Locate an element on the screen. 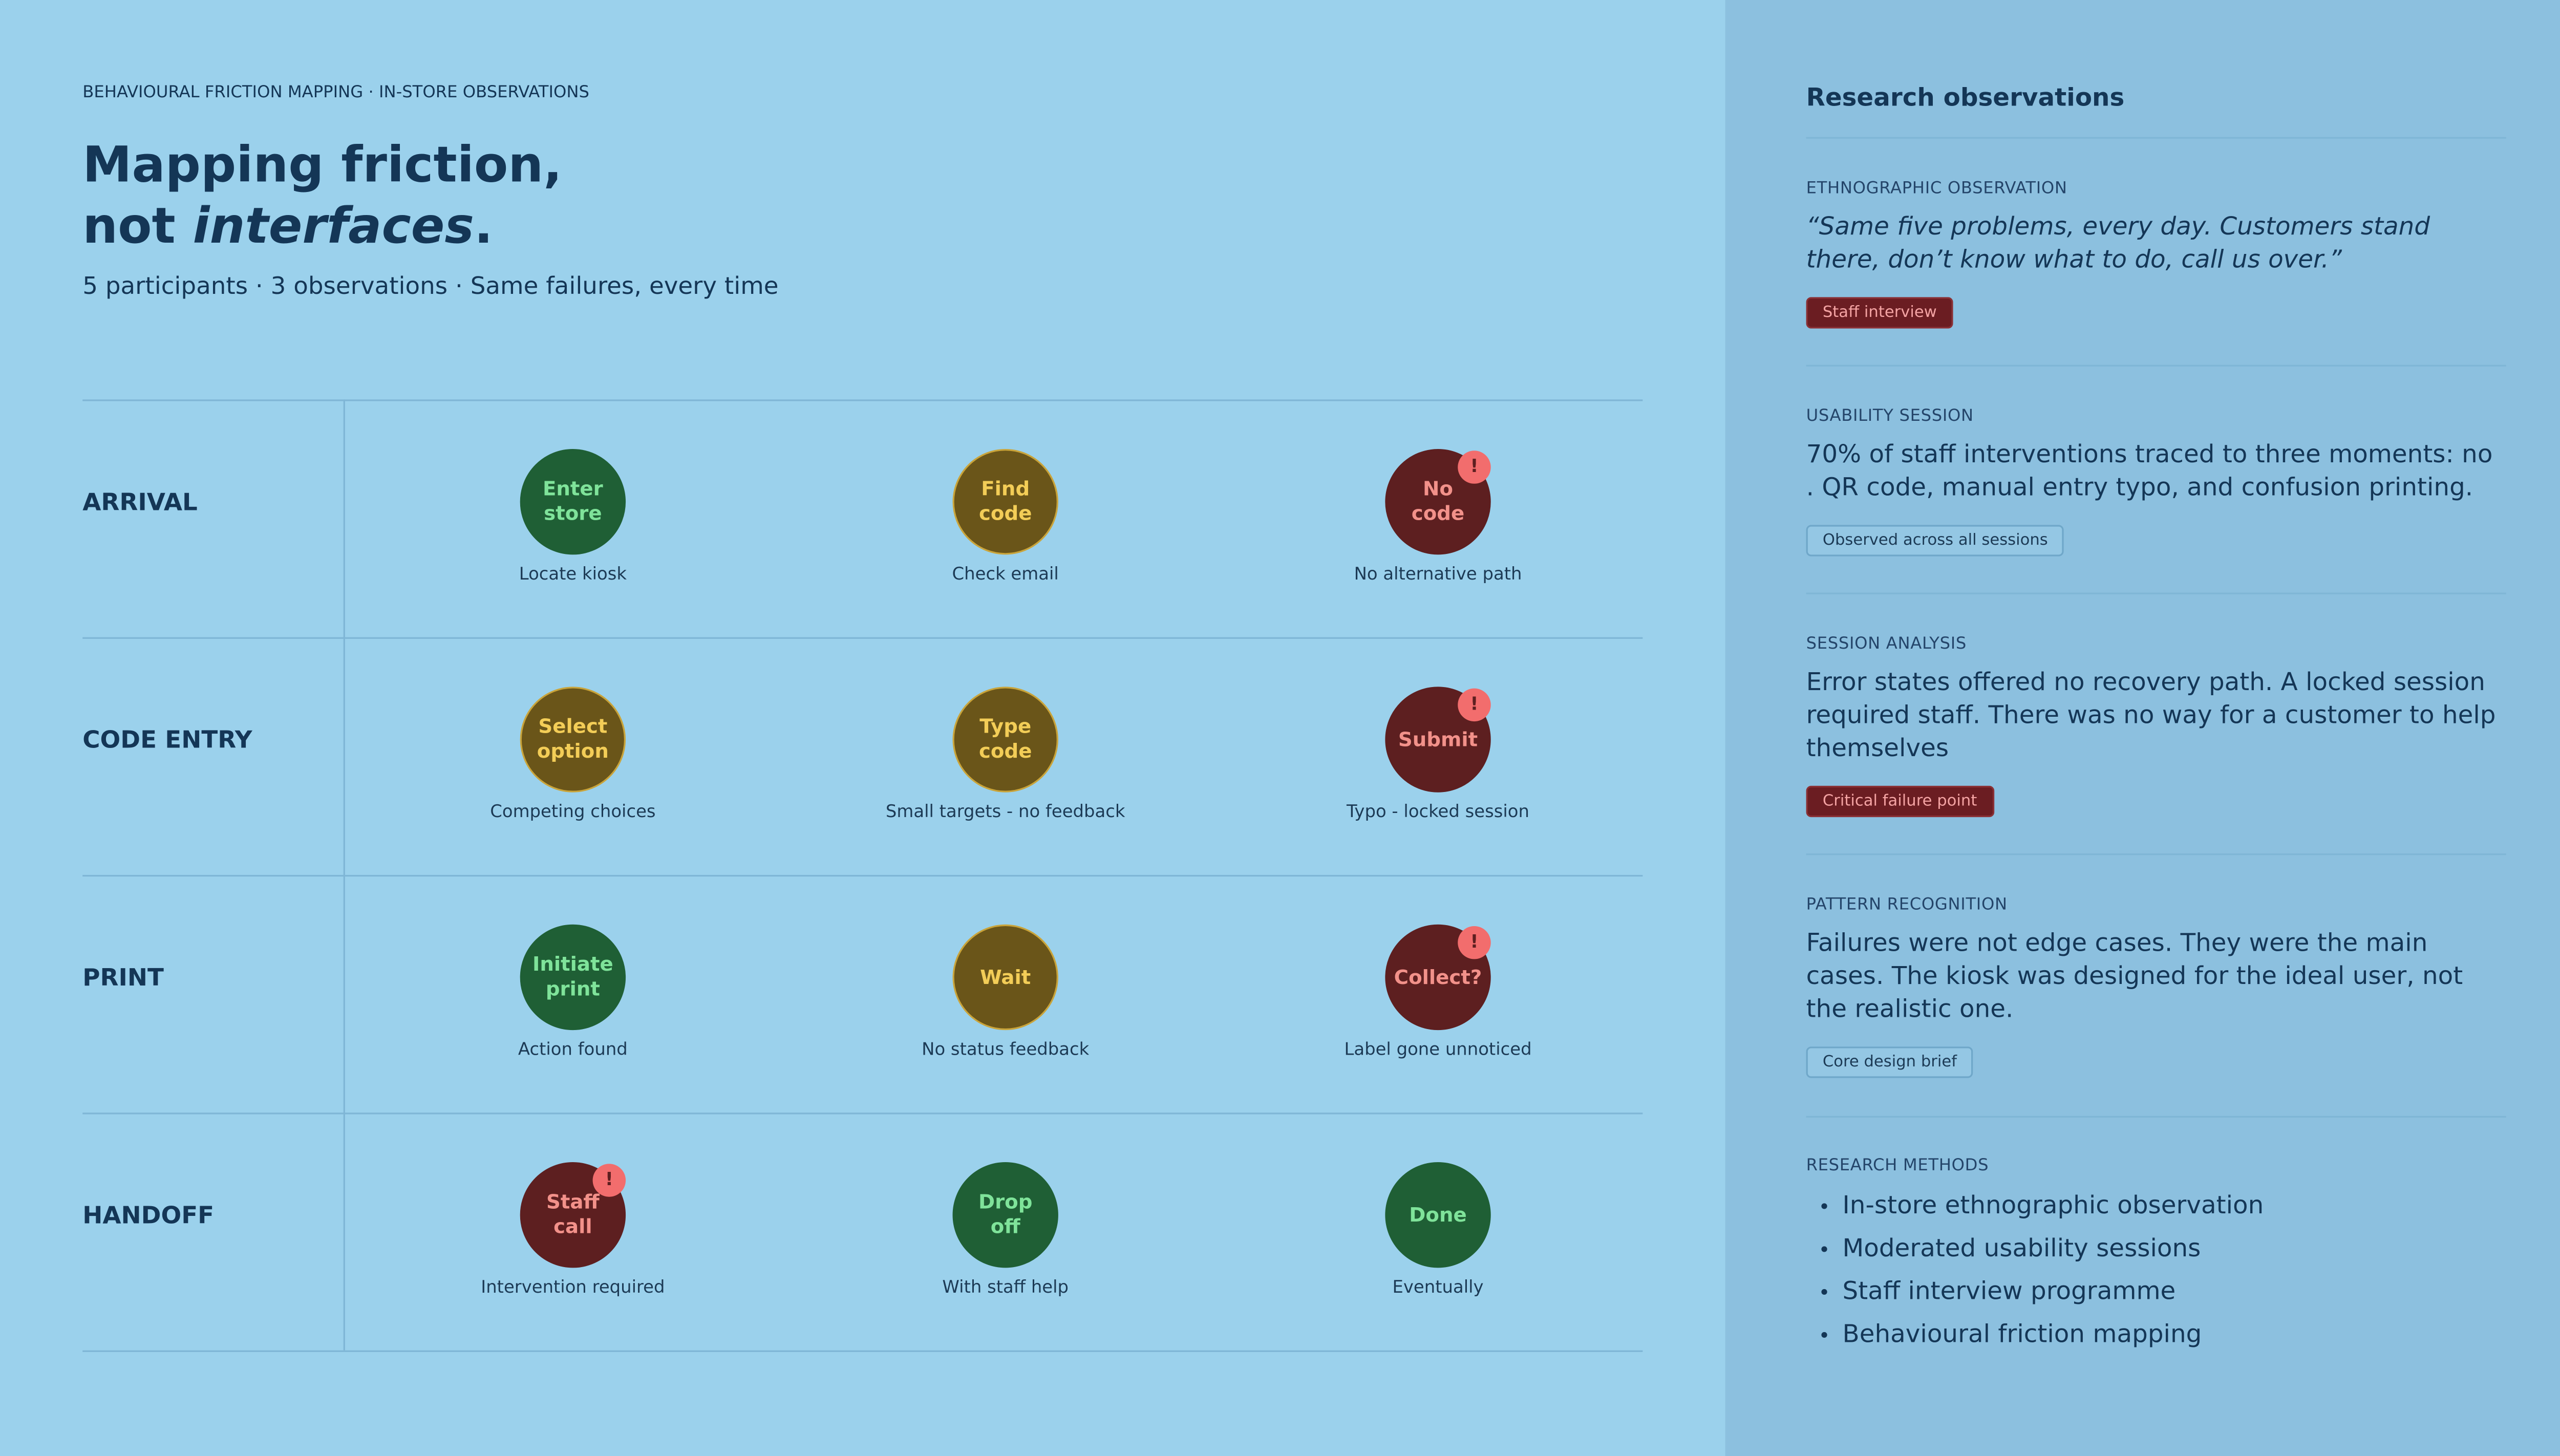  tag-row: Critical failure point is located at coordinates (2156, 799).